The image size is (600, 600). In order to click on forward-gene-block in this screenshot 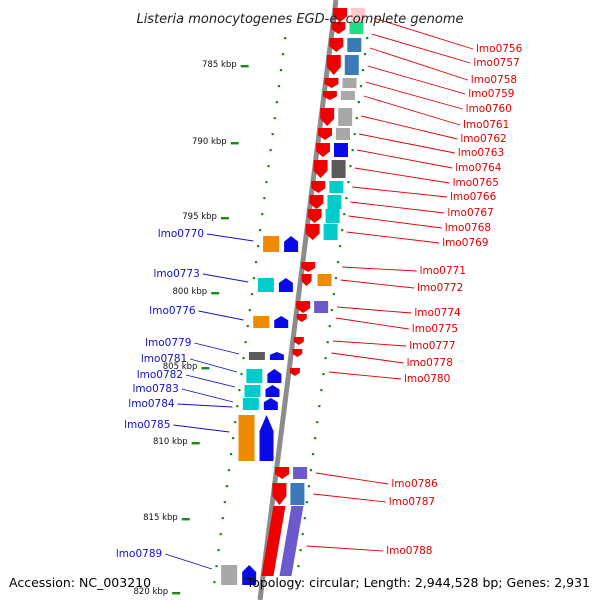, I will do `click(273, 541)`.